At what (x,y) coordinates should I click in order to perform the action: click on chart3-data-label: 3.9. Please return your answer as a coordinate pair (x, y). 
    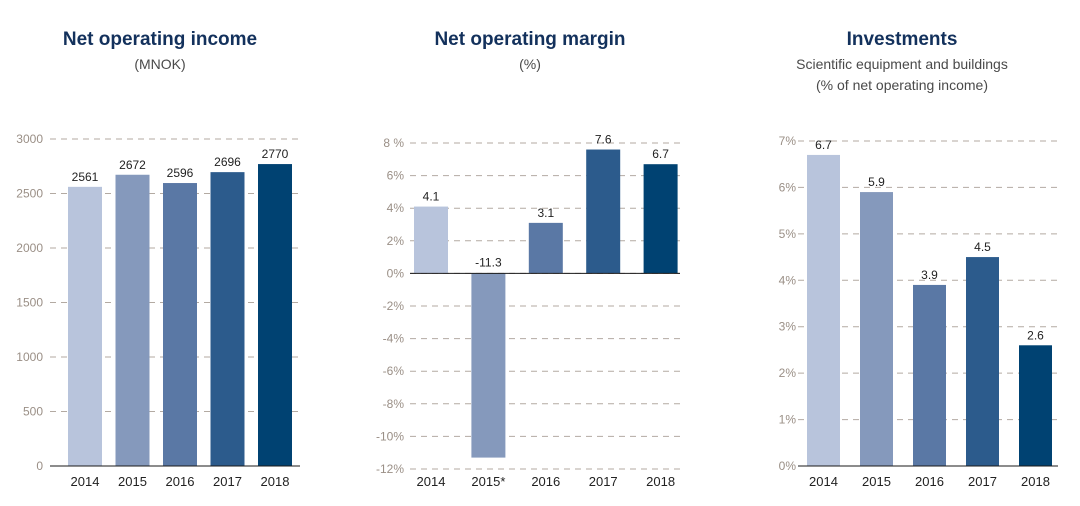
    Looking at the image, I should click on (929, 275).